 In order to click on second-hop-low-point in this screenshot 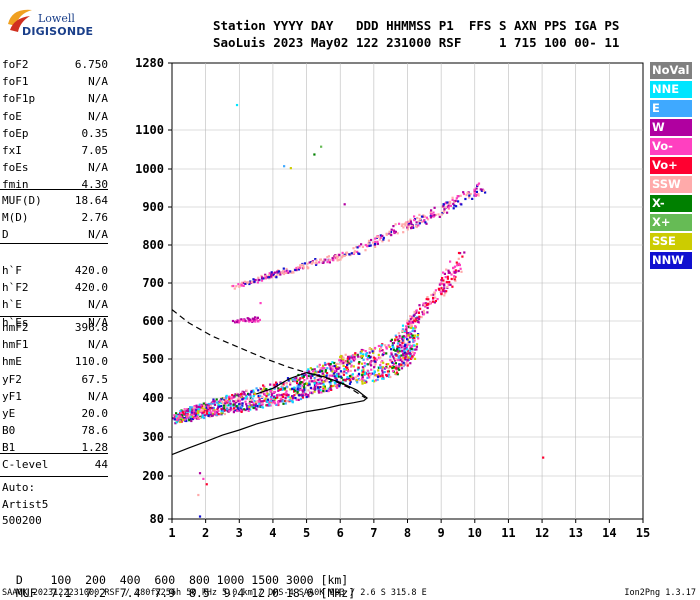, I will do `click(237, 322)`.